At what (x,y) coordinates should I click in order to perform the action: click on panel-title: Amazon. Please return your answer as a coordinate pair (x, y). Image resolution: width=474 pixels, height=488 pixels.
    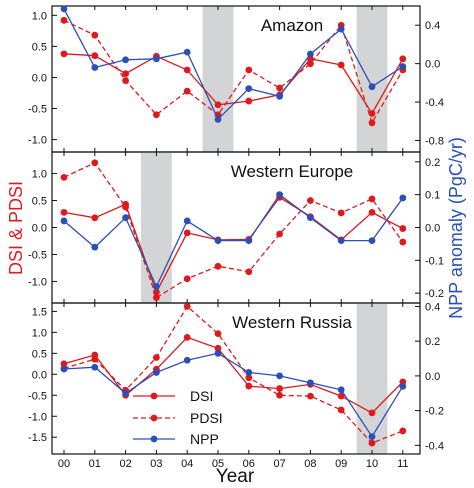
    Looking at the image, I should click on (292, 25).